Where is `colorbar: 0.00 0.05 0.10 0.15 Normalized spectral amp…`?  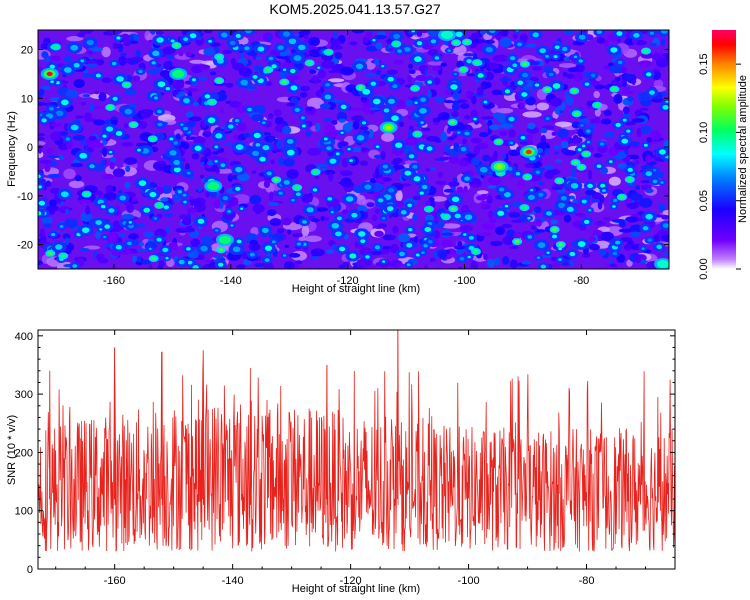 colorbar: 0.00 0.05 0.10 0.15 Normalized spectral amp… is located at coordinates (723, 155).